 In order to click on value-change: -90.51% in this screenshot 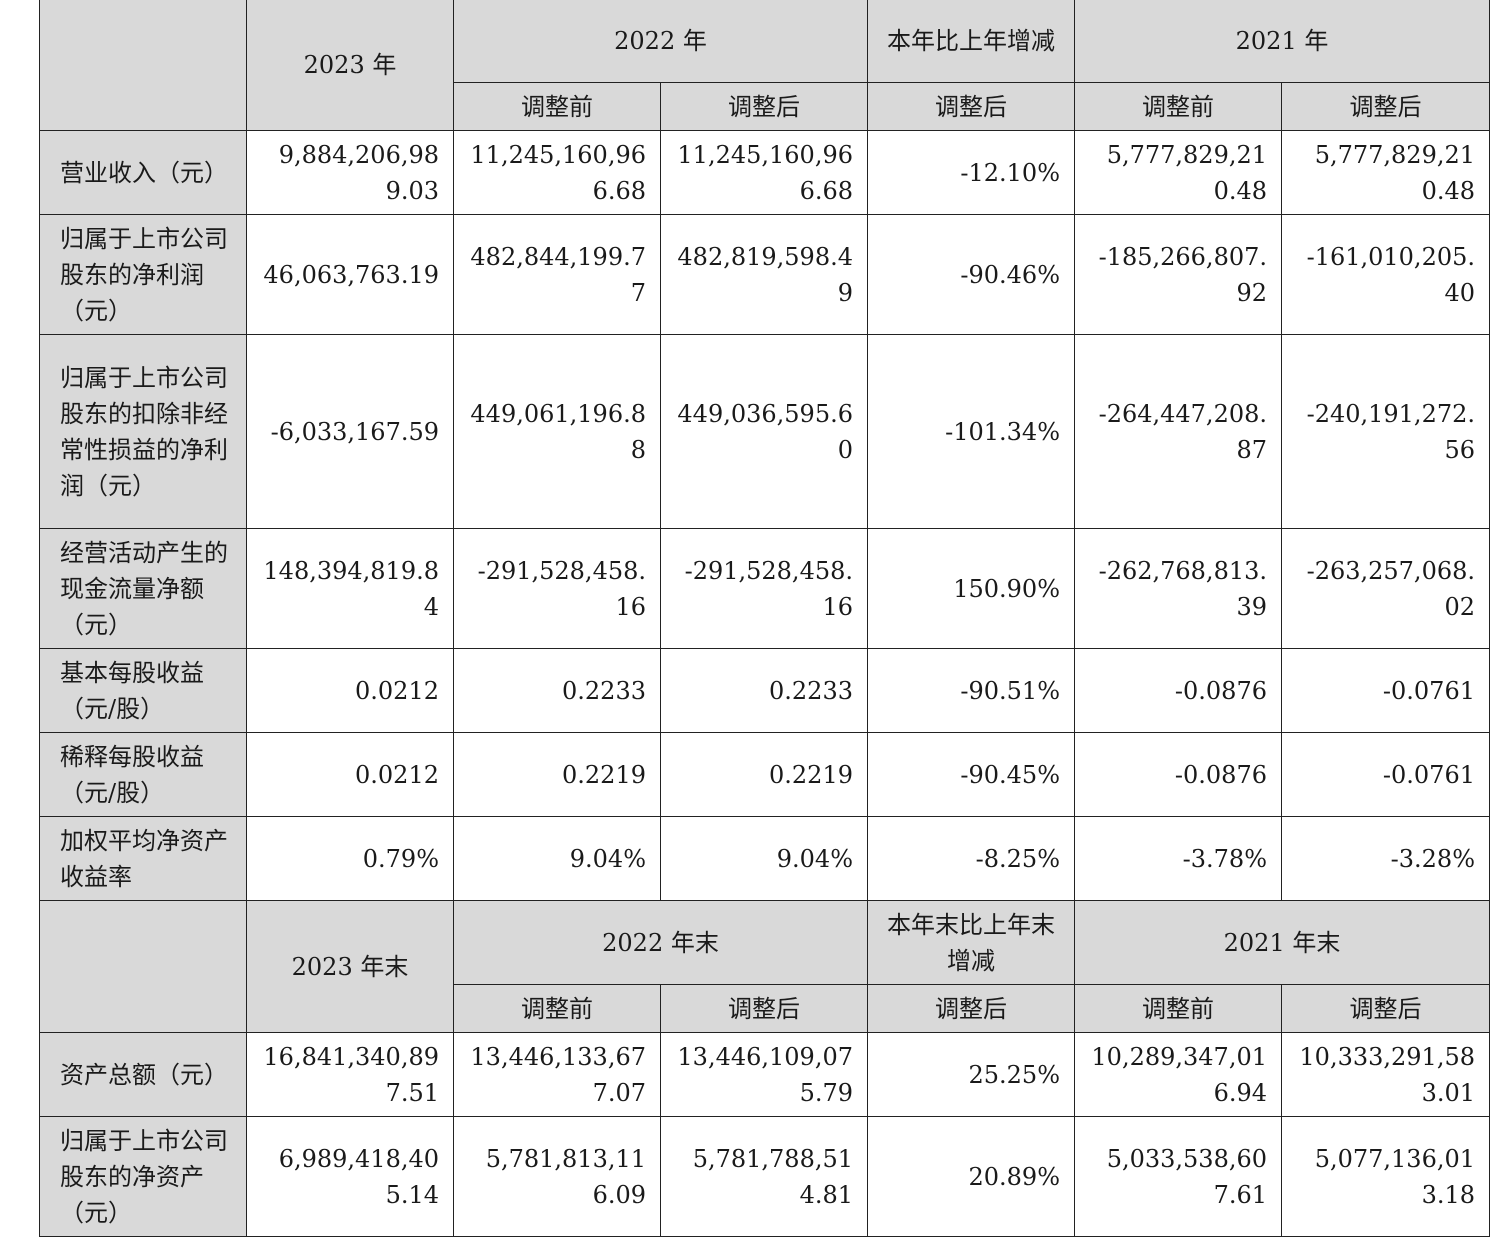, I will do `click(971, 690)`.